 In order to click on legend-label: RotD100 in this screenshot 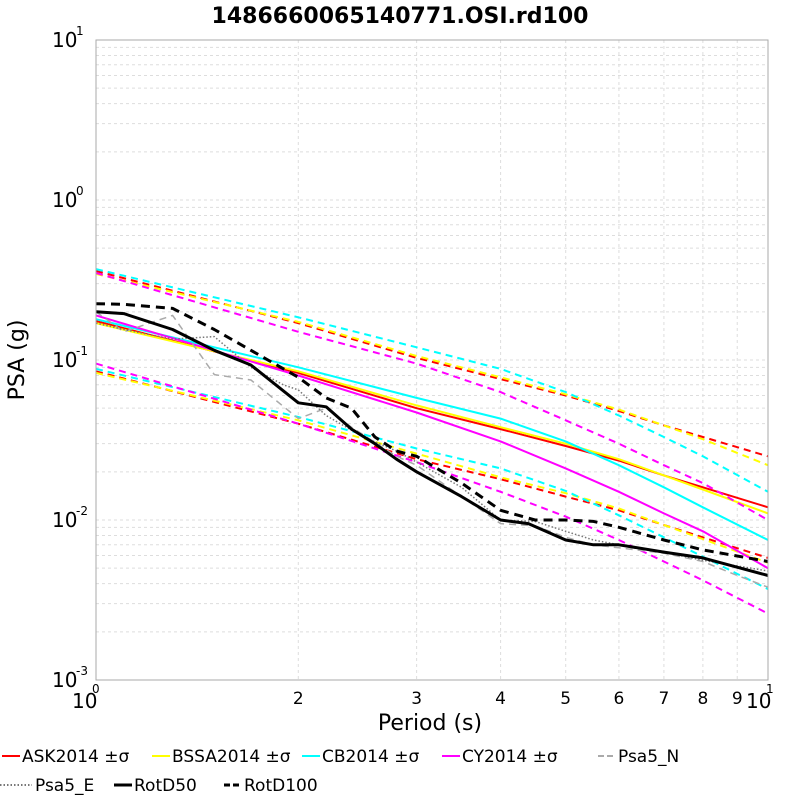, I will do `click(281, 786)`.